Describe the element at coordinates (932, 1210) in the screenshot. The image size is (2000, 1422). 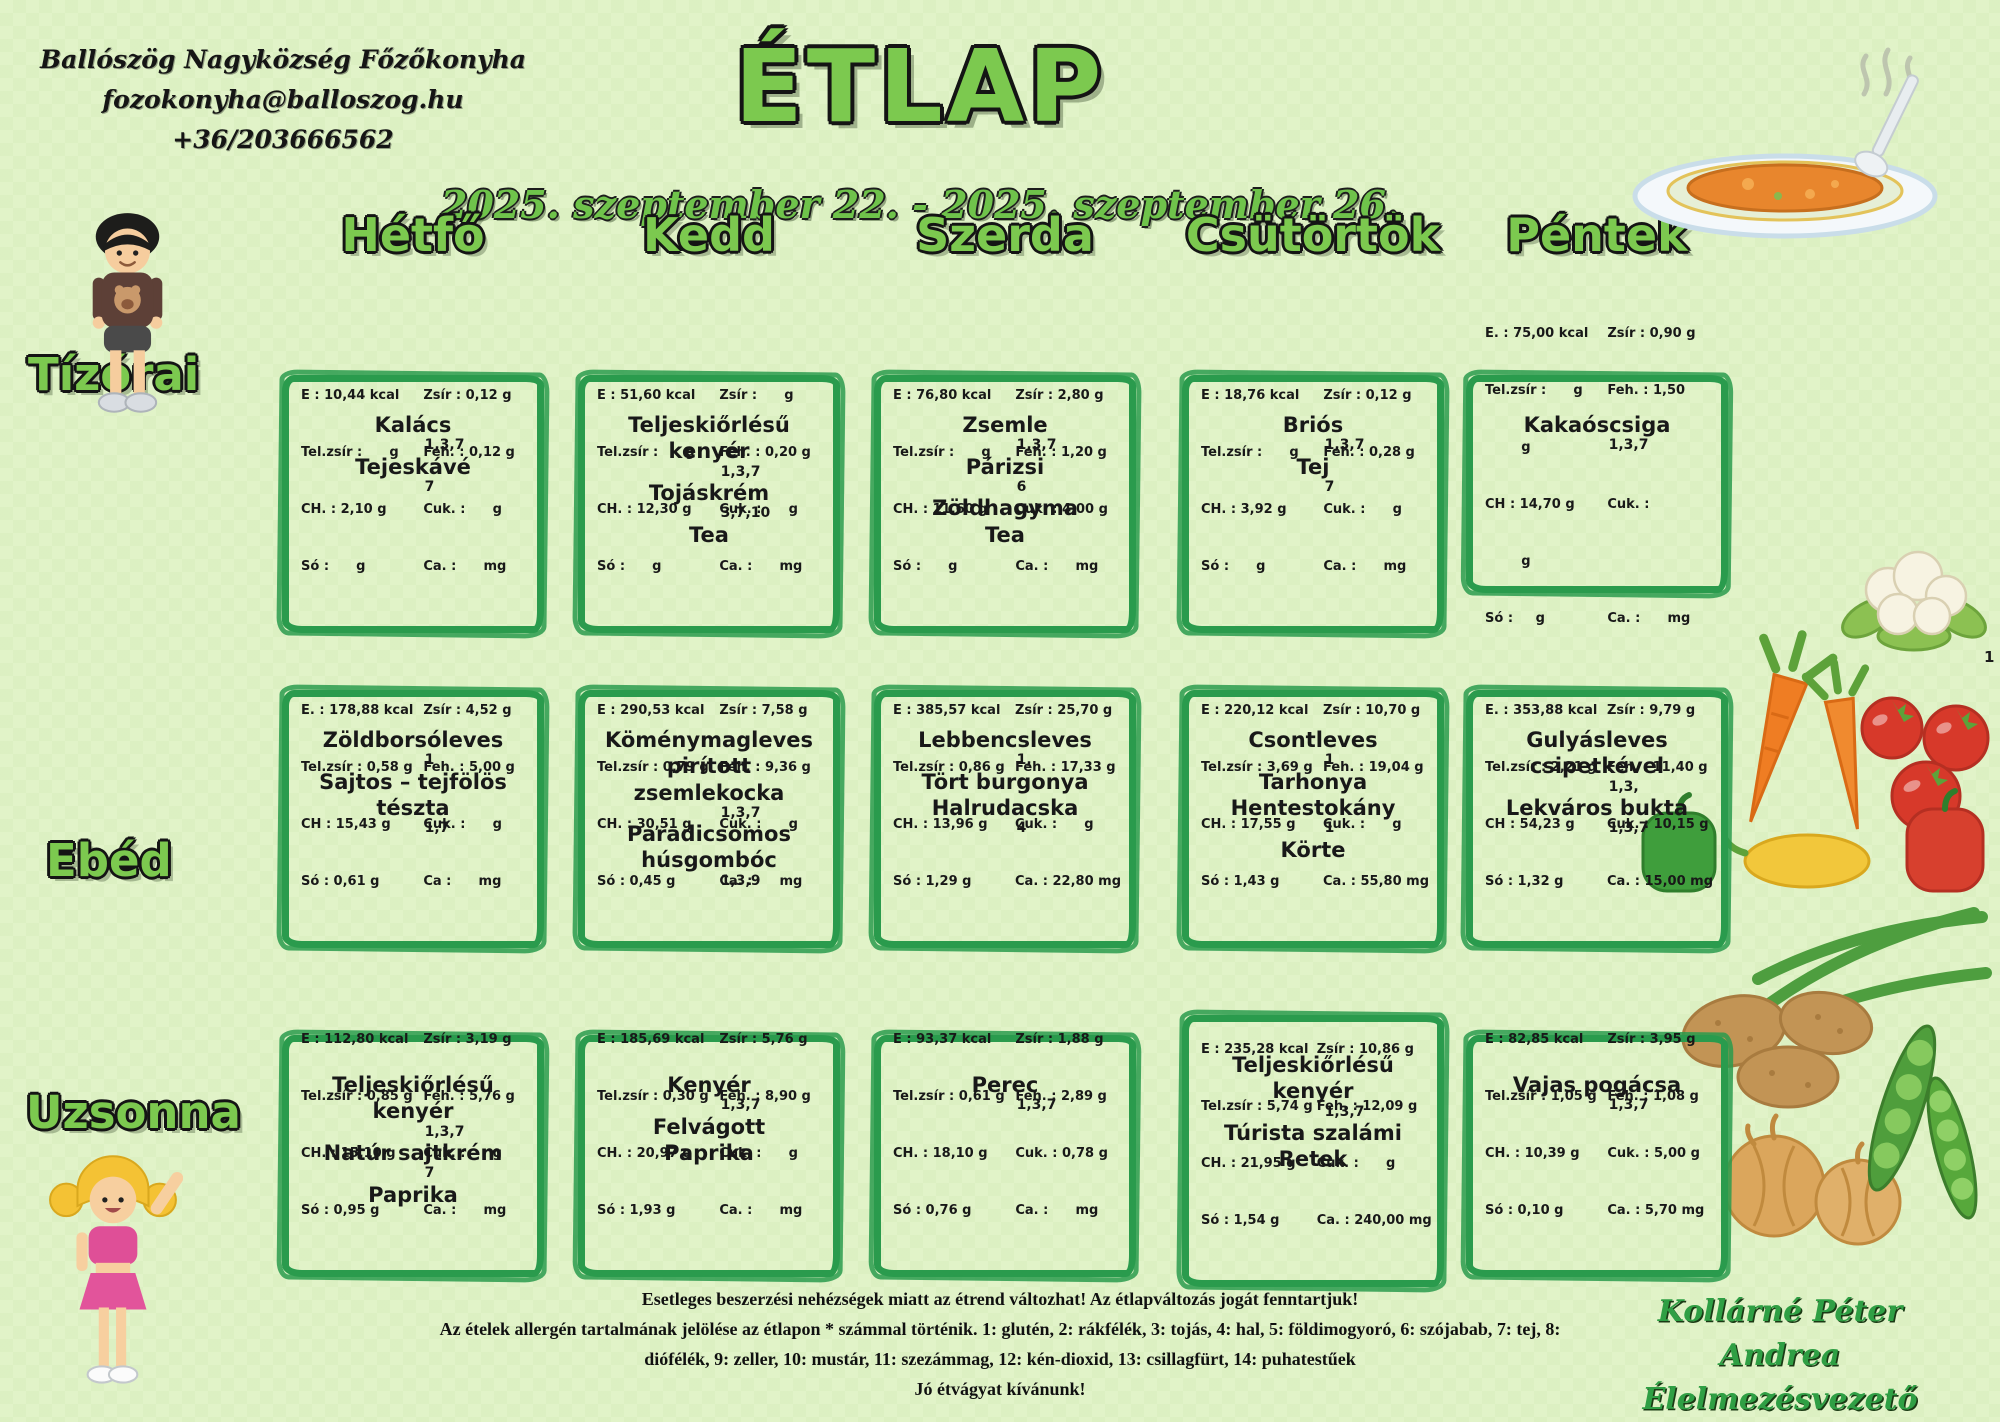
I see `nutrition-line: Só : 0,76 g` at that location.